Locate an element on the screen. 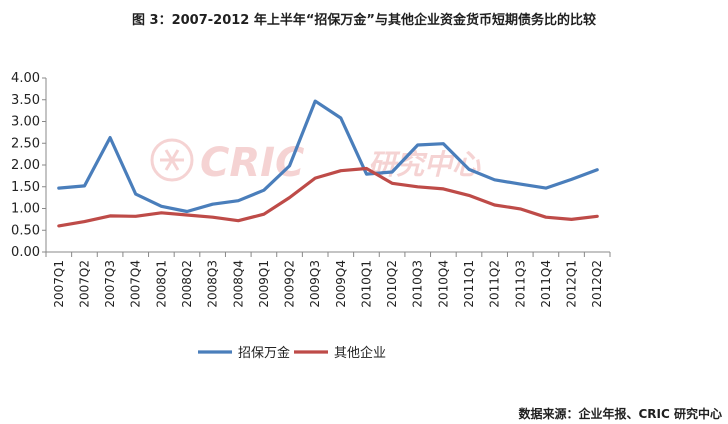 This screenshot has width=728, height=424. y-tick-label: 0.00 is located at coordinates (25, 252).